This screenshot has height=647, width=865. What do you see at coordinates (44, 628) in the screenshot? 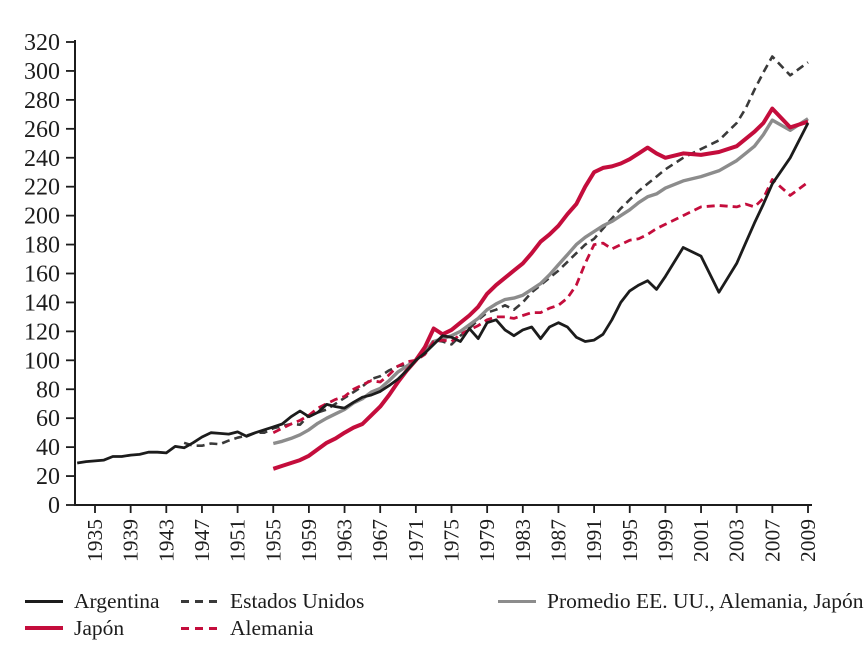
I see `legend-swatch-japon-solid-crimson` at bounding box center [44, 628].